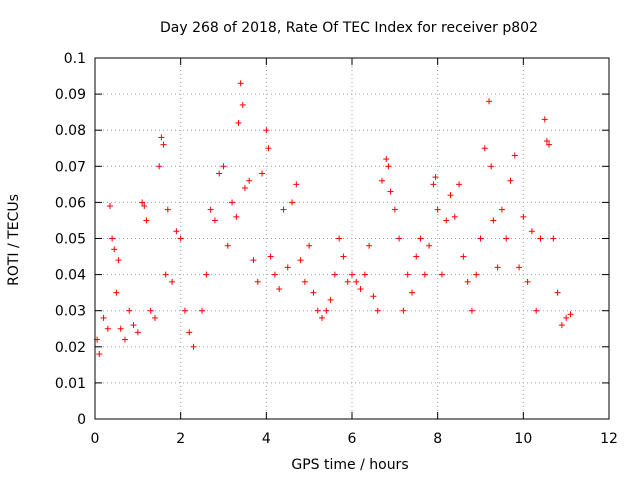 This screenshot has height=480, width=640. Describe the element at coordinates (75, 59) in the screenshot. I see `y-tick-label: 0.1` at that location.